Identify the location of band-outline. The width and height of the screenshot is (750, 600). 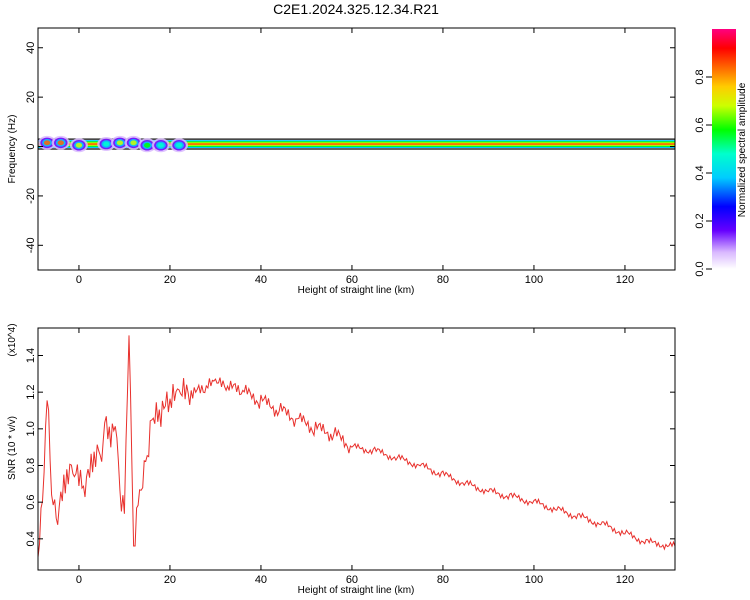
(356, 144).